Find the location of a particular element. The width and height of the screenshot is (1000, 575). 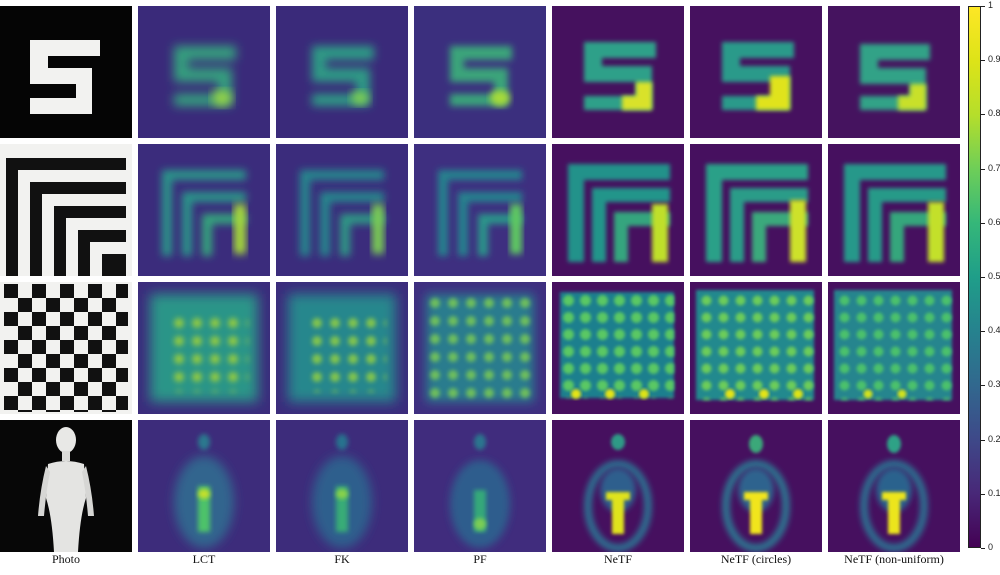

tile-netf-mannequin is located at coordinates (618, 486).